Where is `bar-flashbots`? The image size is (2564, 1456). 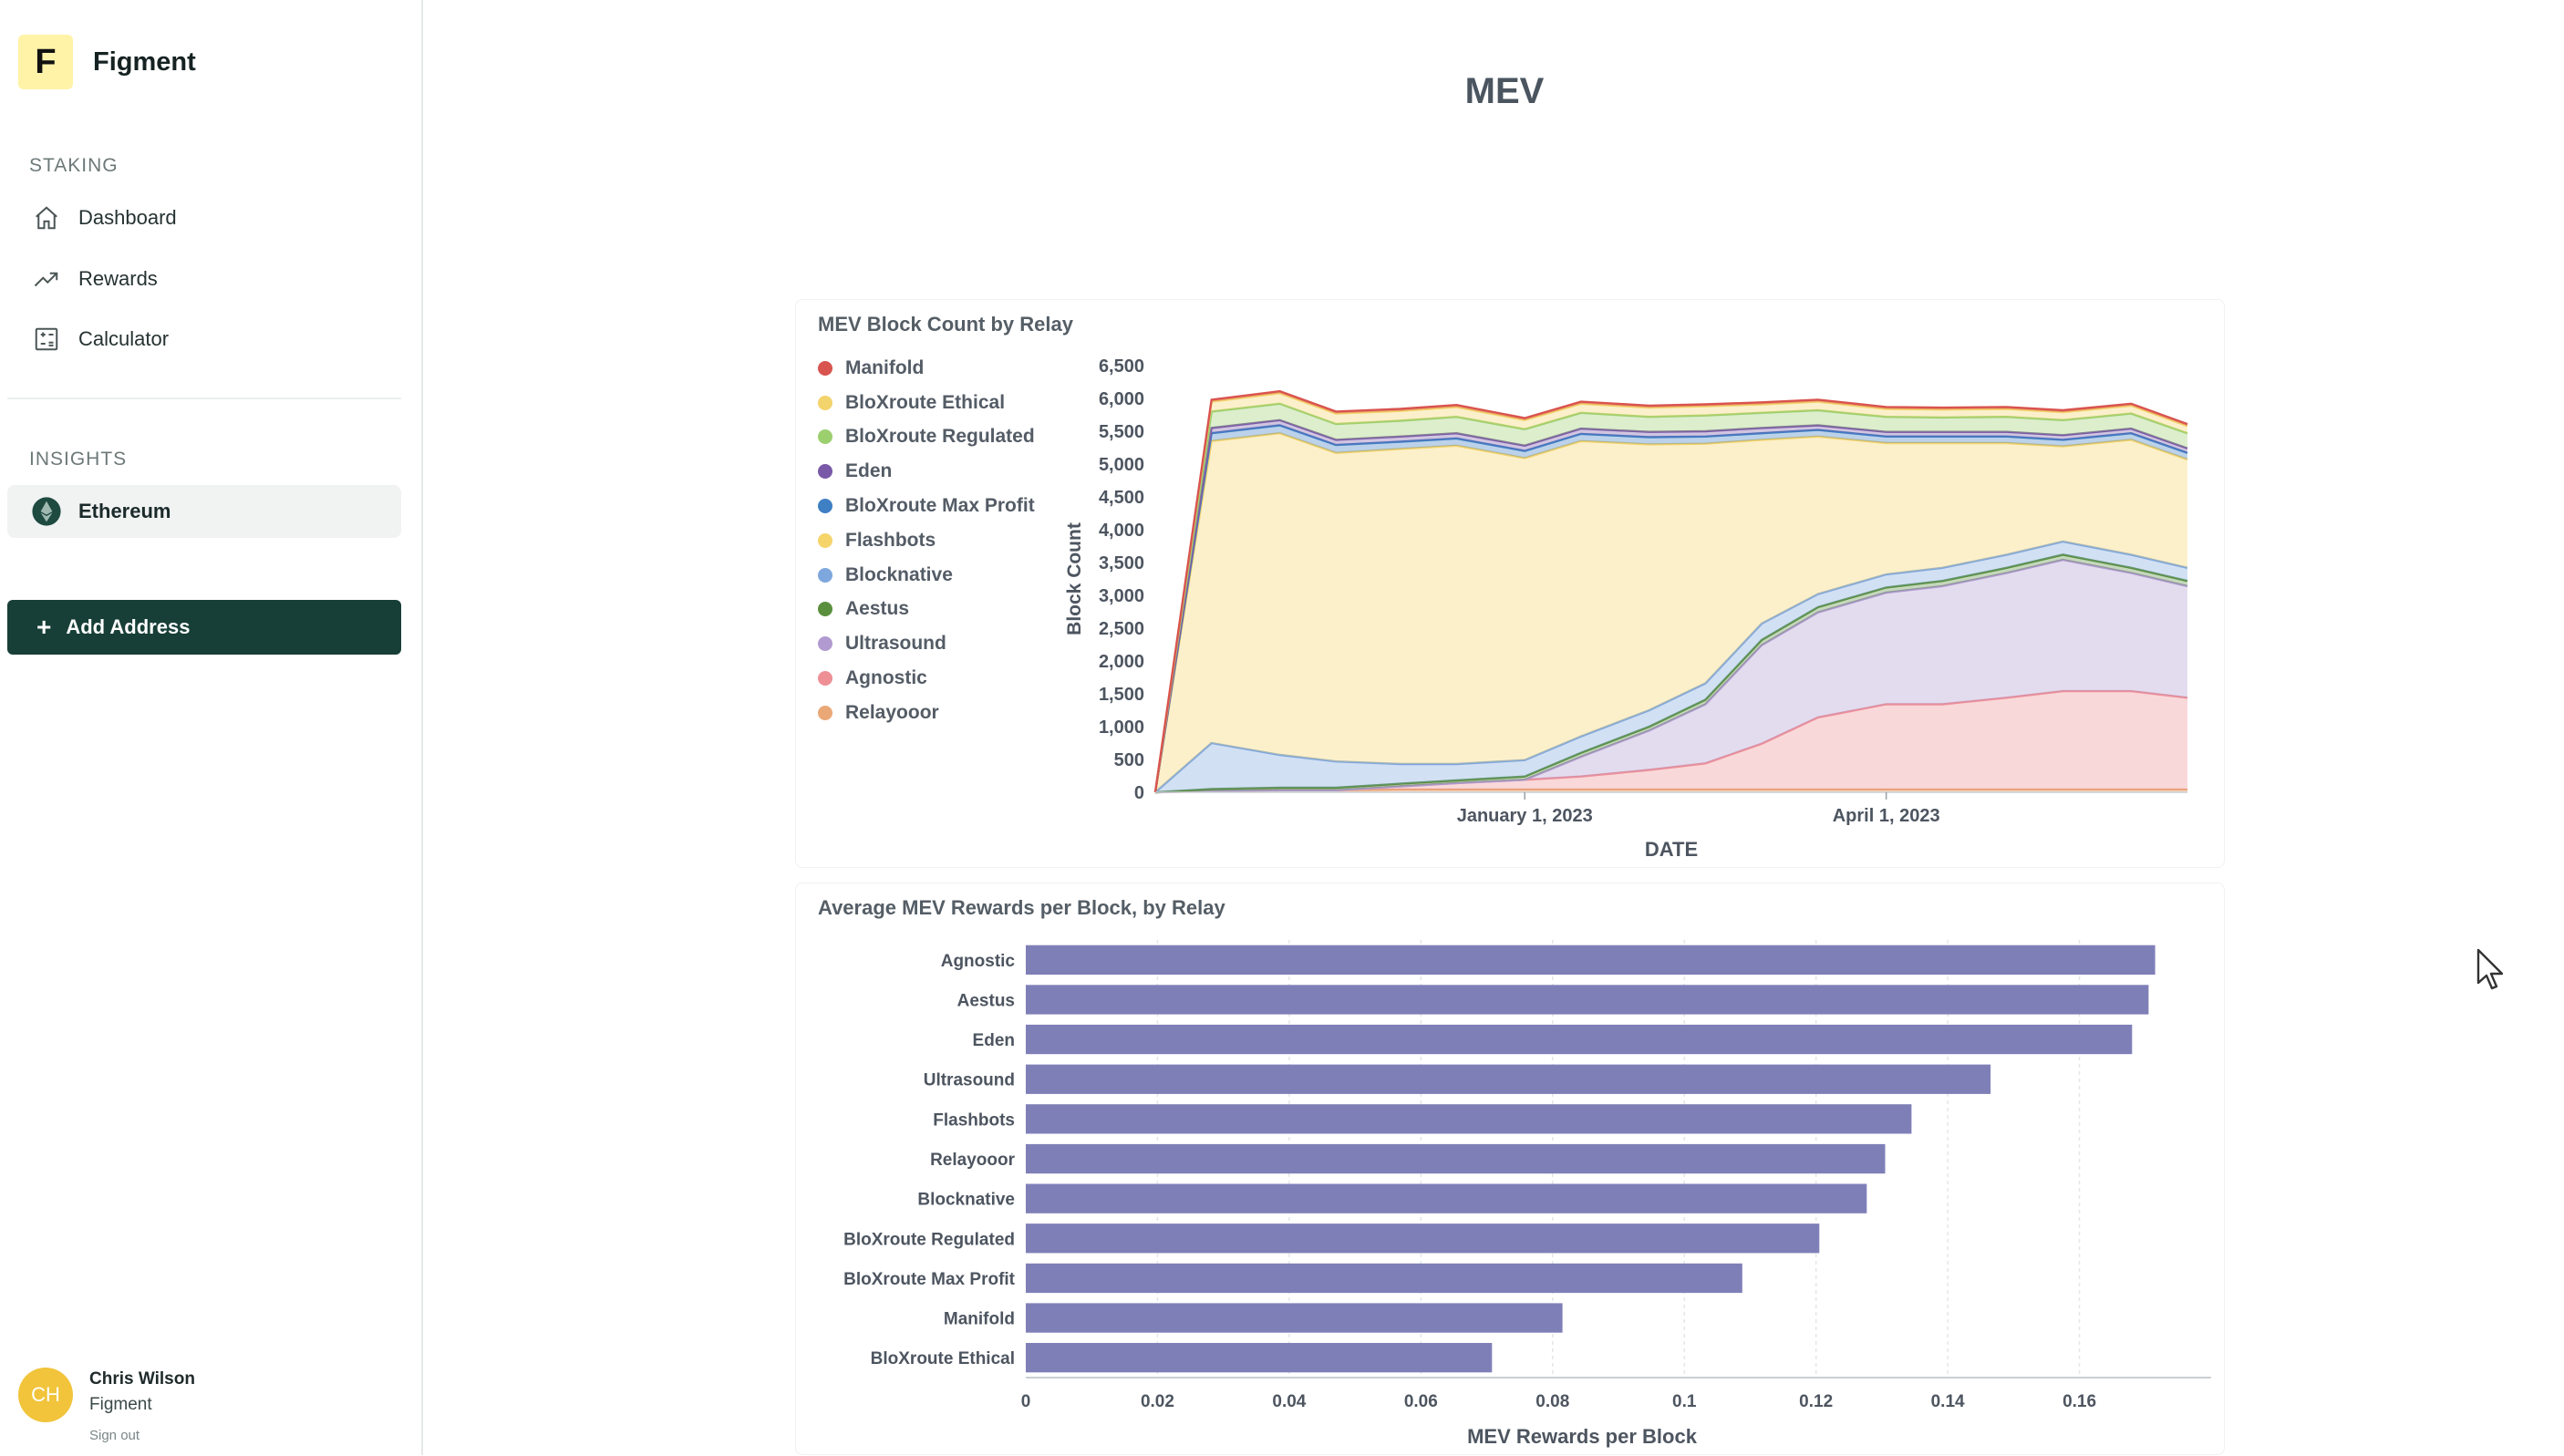
bar-flashbots is located at coordinates (1469, 1119).